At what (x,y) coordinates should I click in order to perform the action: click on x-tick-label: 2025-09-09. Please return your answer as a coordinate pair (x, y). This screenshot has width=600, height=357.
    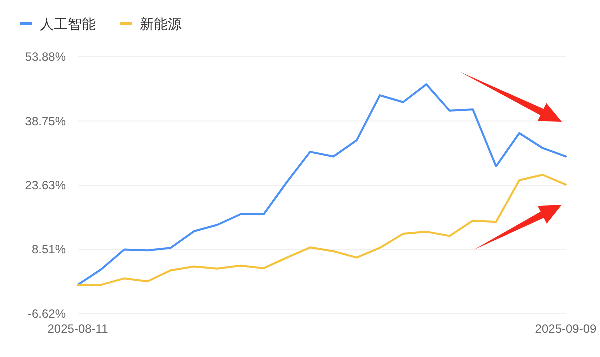
    Looking at the image, I should click on (566, 329).